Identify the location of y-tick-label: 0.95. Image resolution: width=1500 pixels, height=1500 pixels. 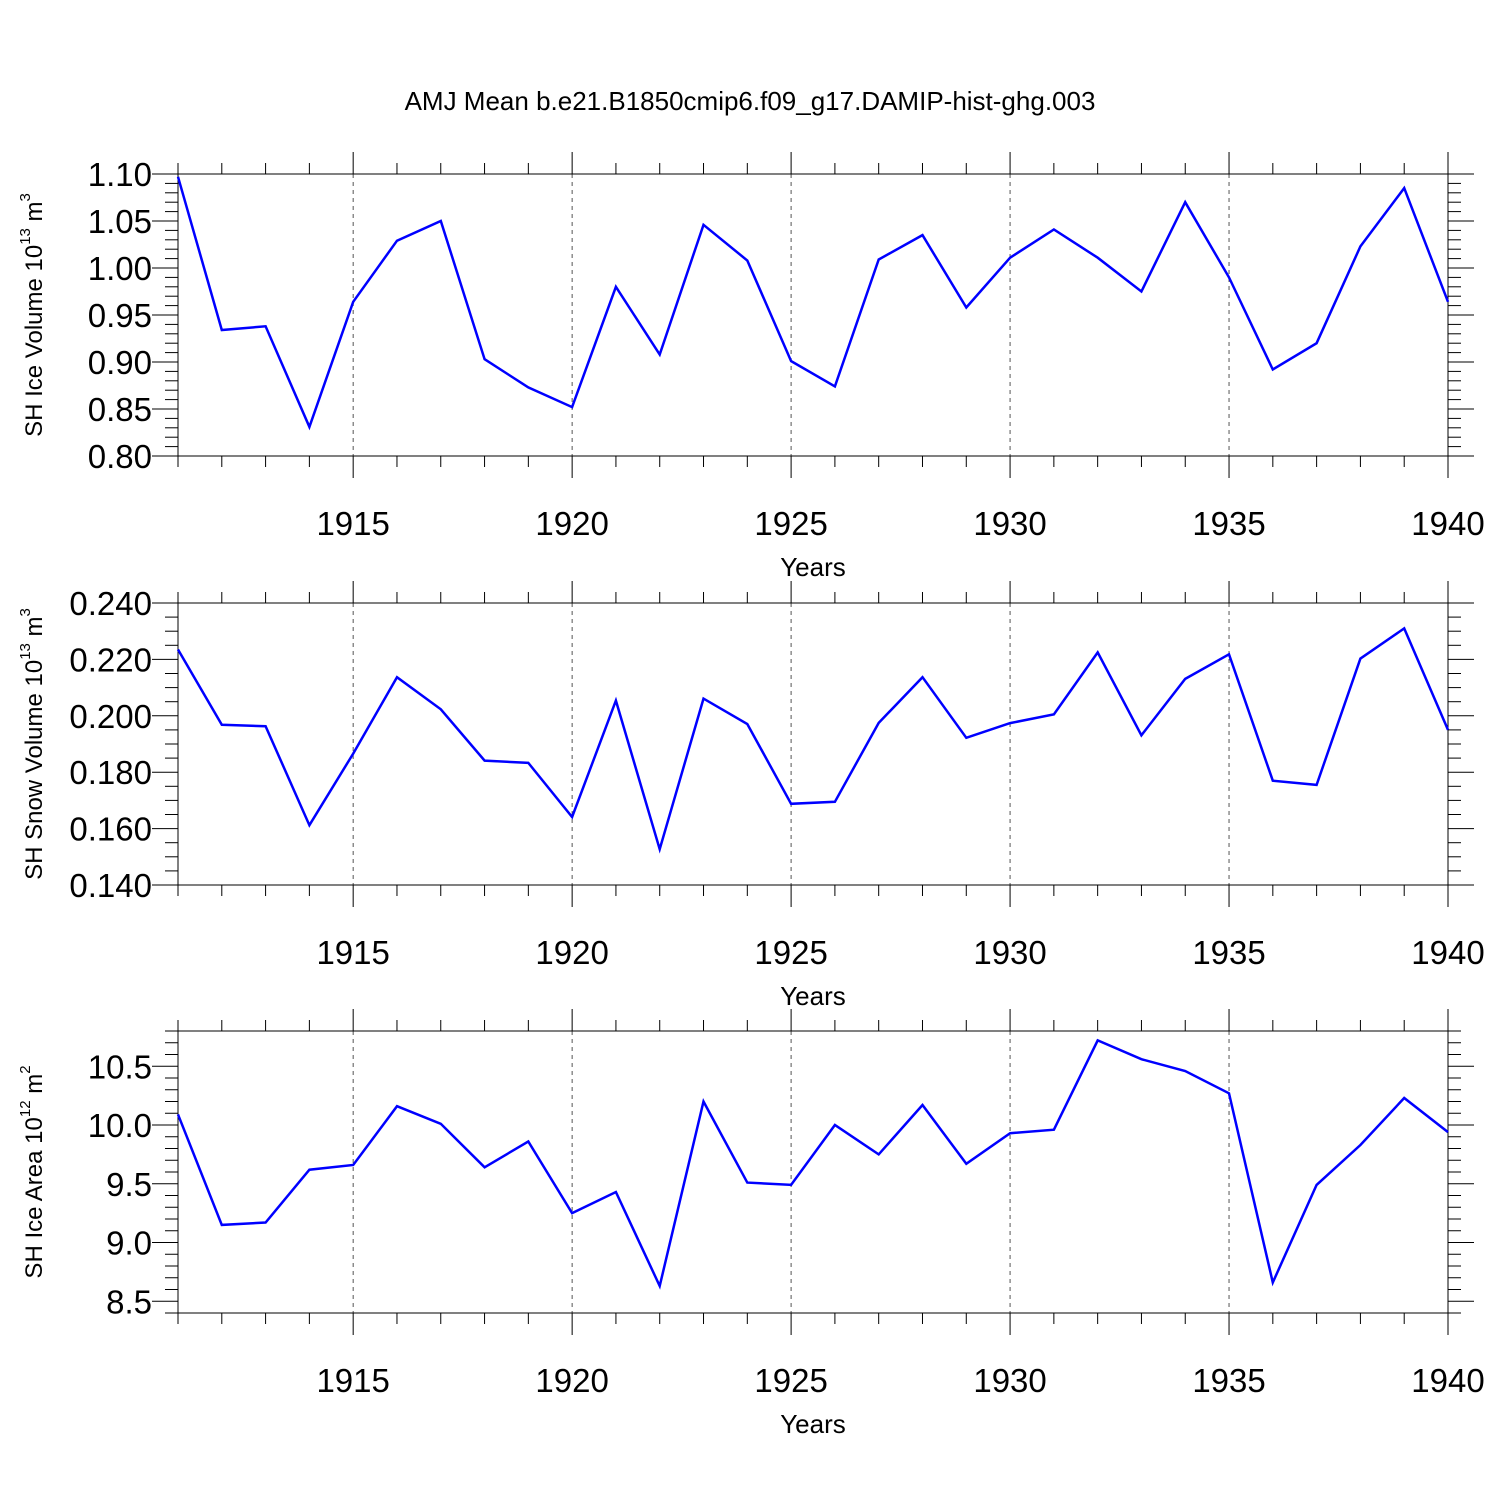
(120, 315).